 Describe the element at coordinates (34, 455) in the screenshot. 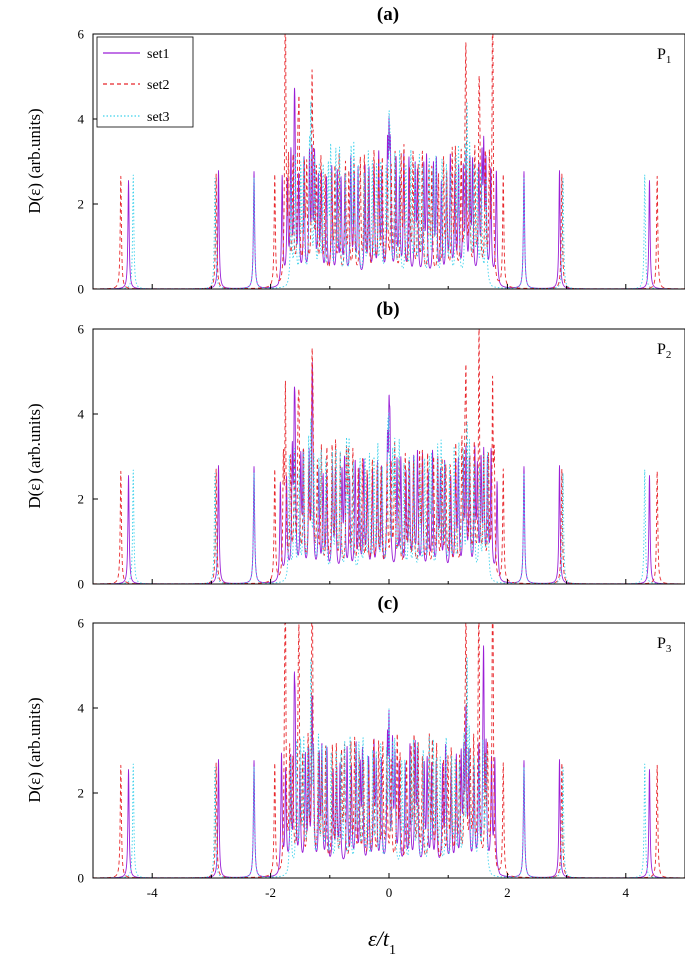

I see `panel-b-ylabel: D(ε) (arb.units)` at that location.